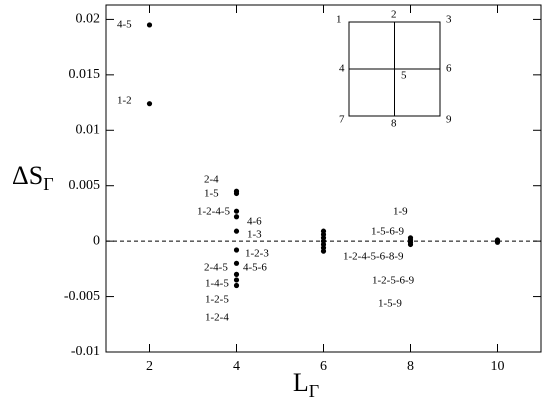  What do you see at coordinates (217, 284) in the screenshot?
I see `annotation: 1-4-5` at bounding box center [217, 284].